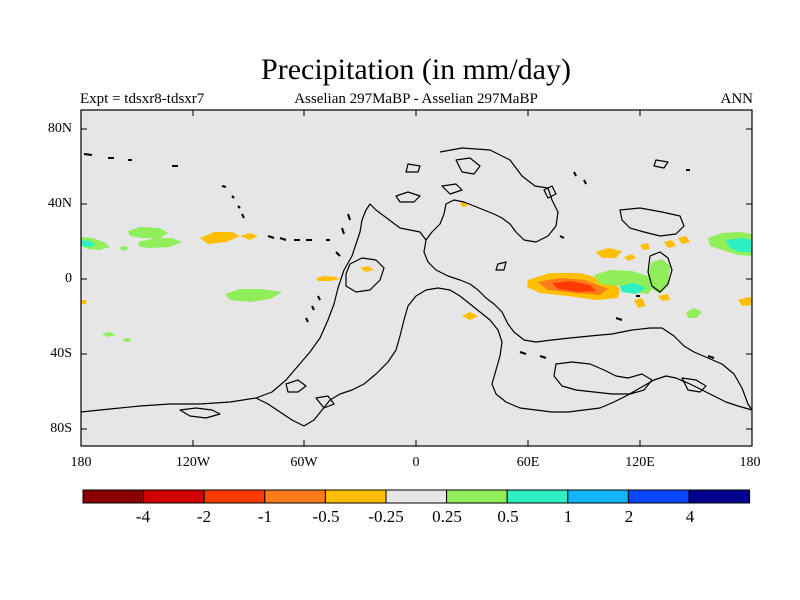  Describe the element at coordinates (386, 516) in the screenshot. I see `colorbar-label: -0.25` at that location.